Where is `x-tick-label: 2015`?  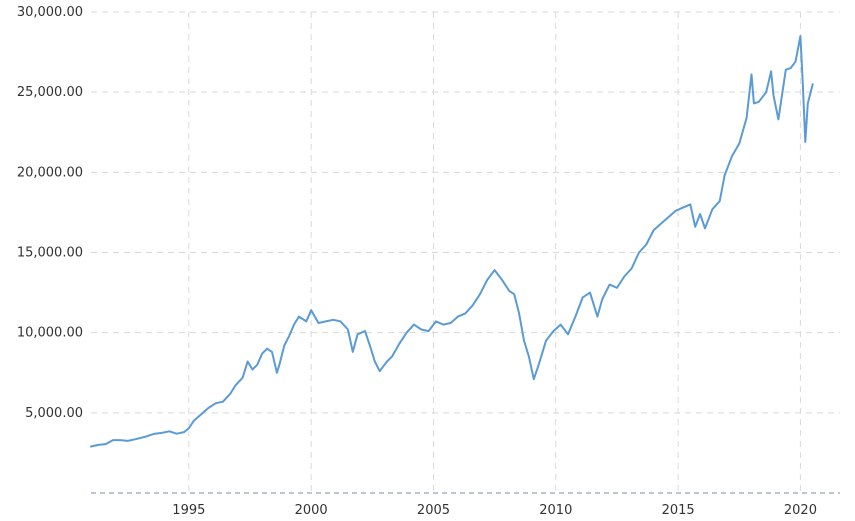
x-tick-label: 2015 is located at coordinates (678, 510).